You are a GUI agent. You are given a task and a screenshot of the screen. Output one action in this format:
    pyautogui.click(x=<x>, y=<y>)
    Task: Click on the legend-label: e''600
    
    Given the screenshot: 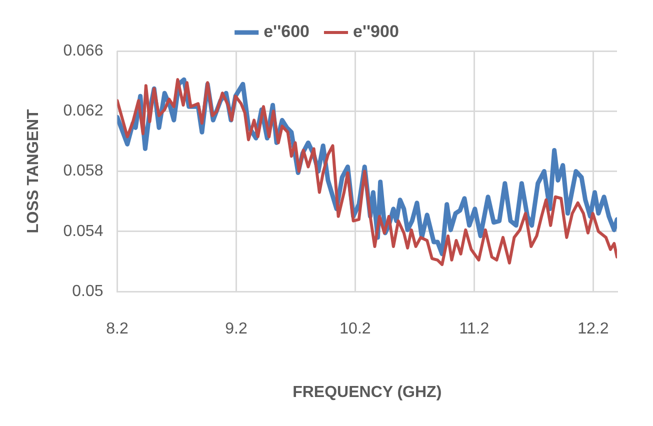 What is the action you would take?
    pyautogui.click(x=287, y=32)
    